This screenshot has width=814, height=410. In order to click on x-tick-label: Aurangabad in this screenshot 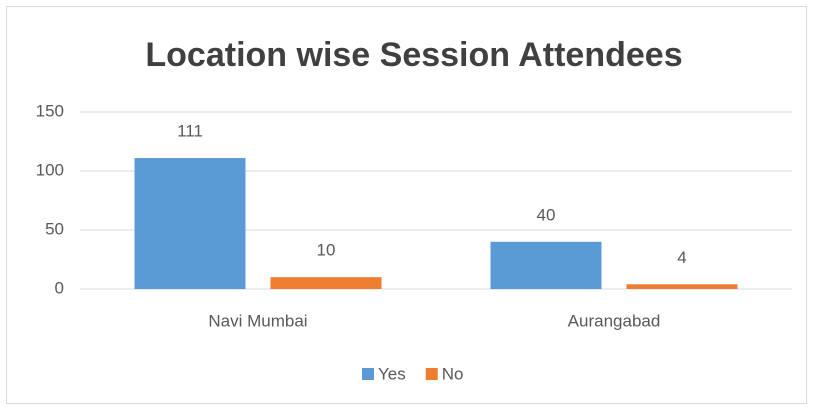, I will do `click(614, 320)`.